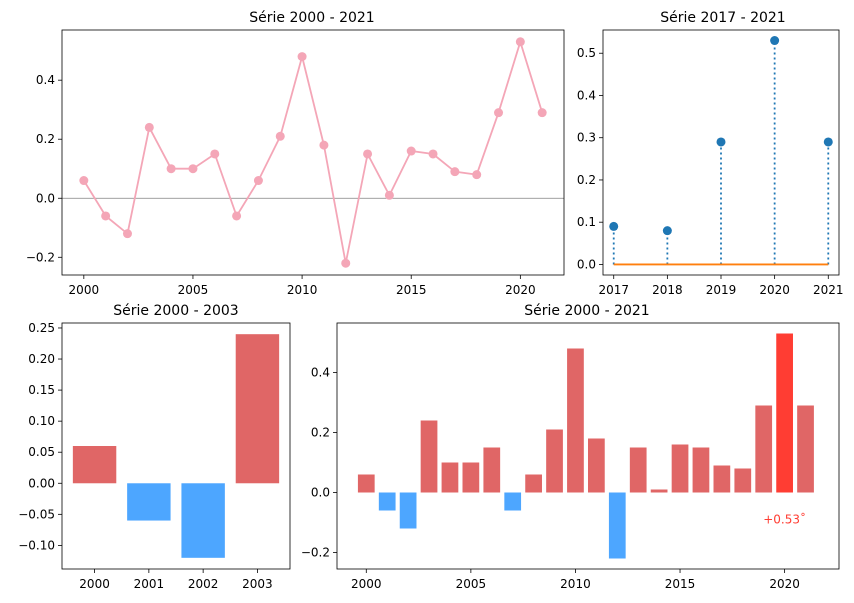 This screenshot has width=854, height=603. What do you see at coordinates (257, 584) in the screenshot?
I see `x-tick-label: 2003` at bounding box center [257, 584].